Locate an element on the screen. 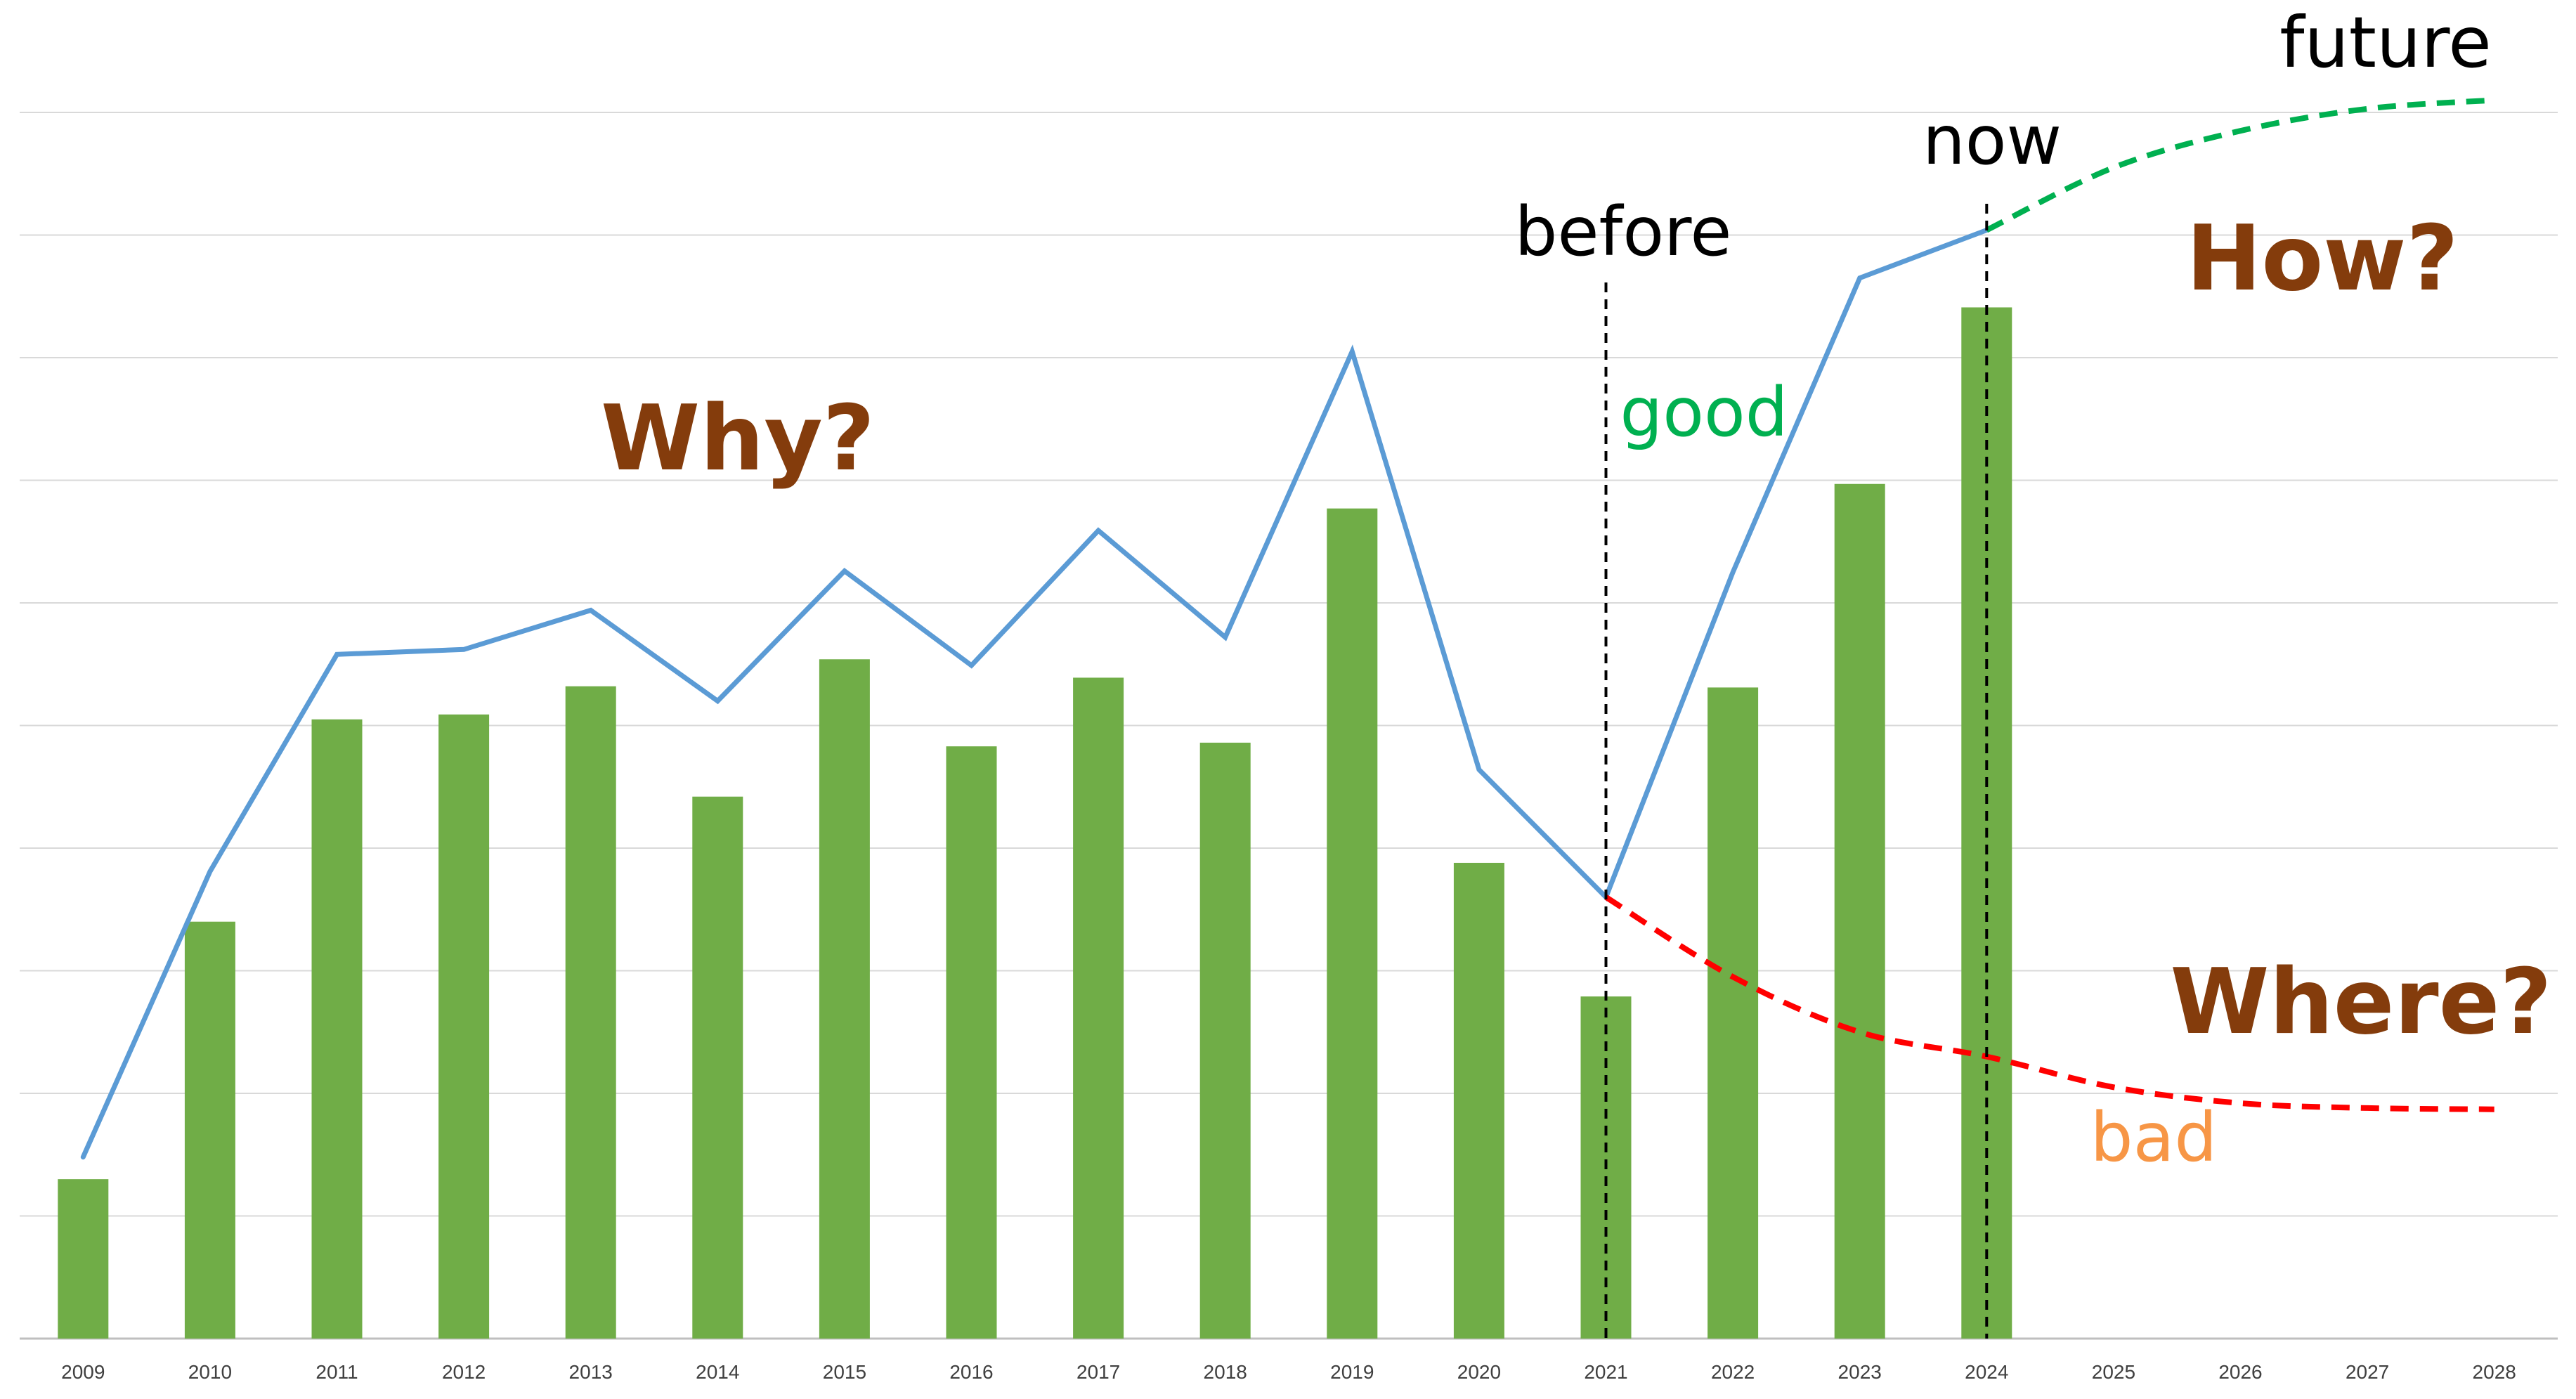 The height and width of the screenshot is (1399, 2576). x-tick-label-2013: 2013 is located at coordinates (591, 1372).